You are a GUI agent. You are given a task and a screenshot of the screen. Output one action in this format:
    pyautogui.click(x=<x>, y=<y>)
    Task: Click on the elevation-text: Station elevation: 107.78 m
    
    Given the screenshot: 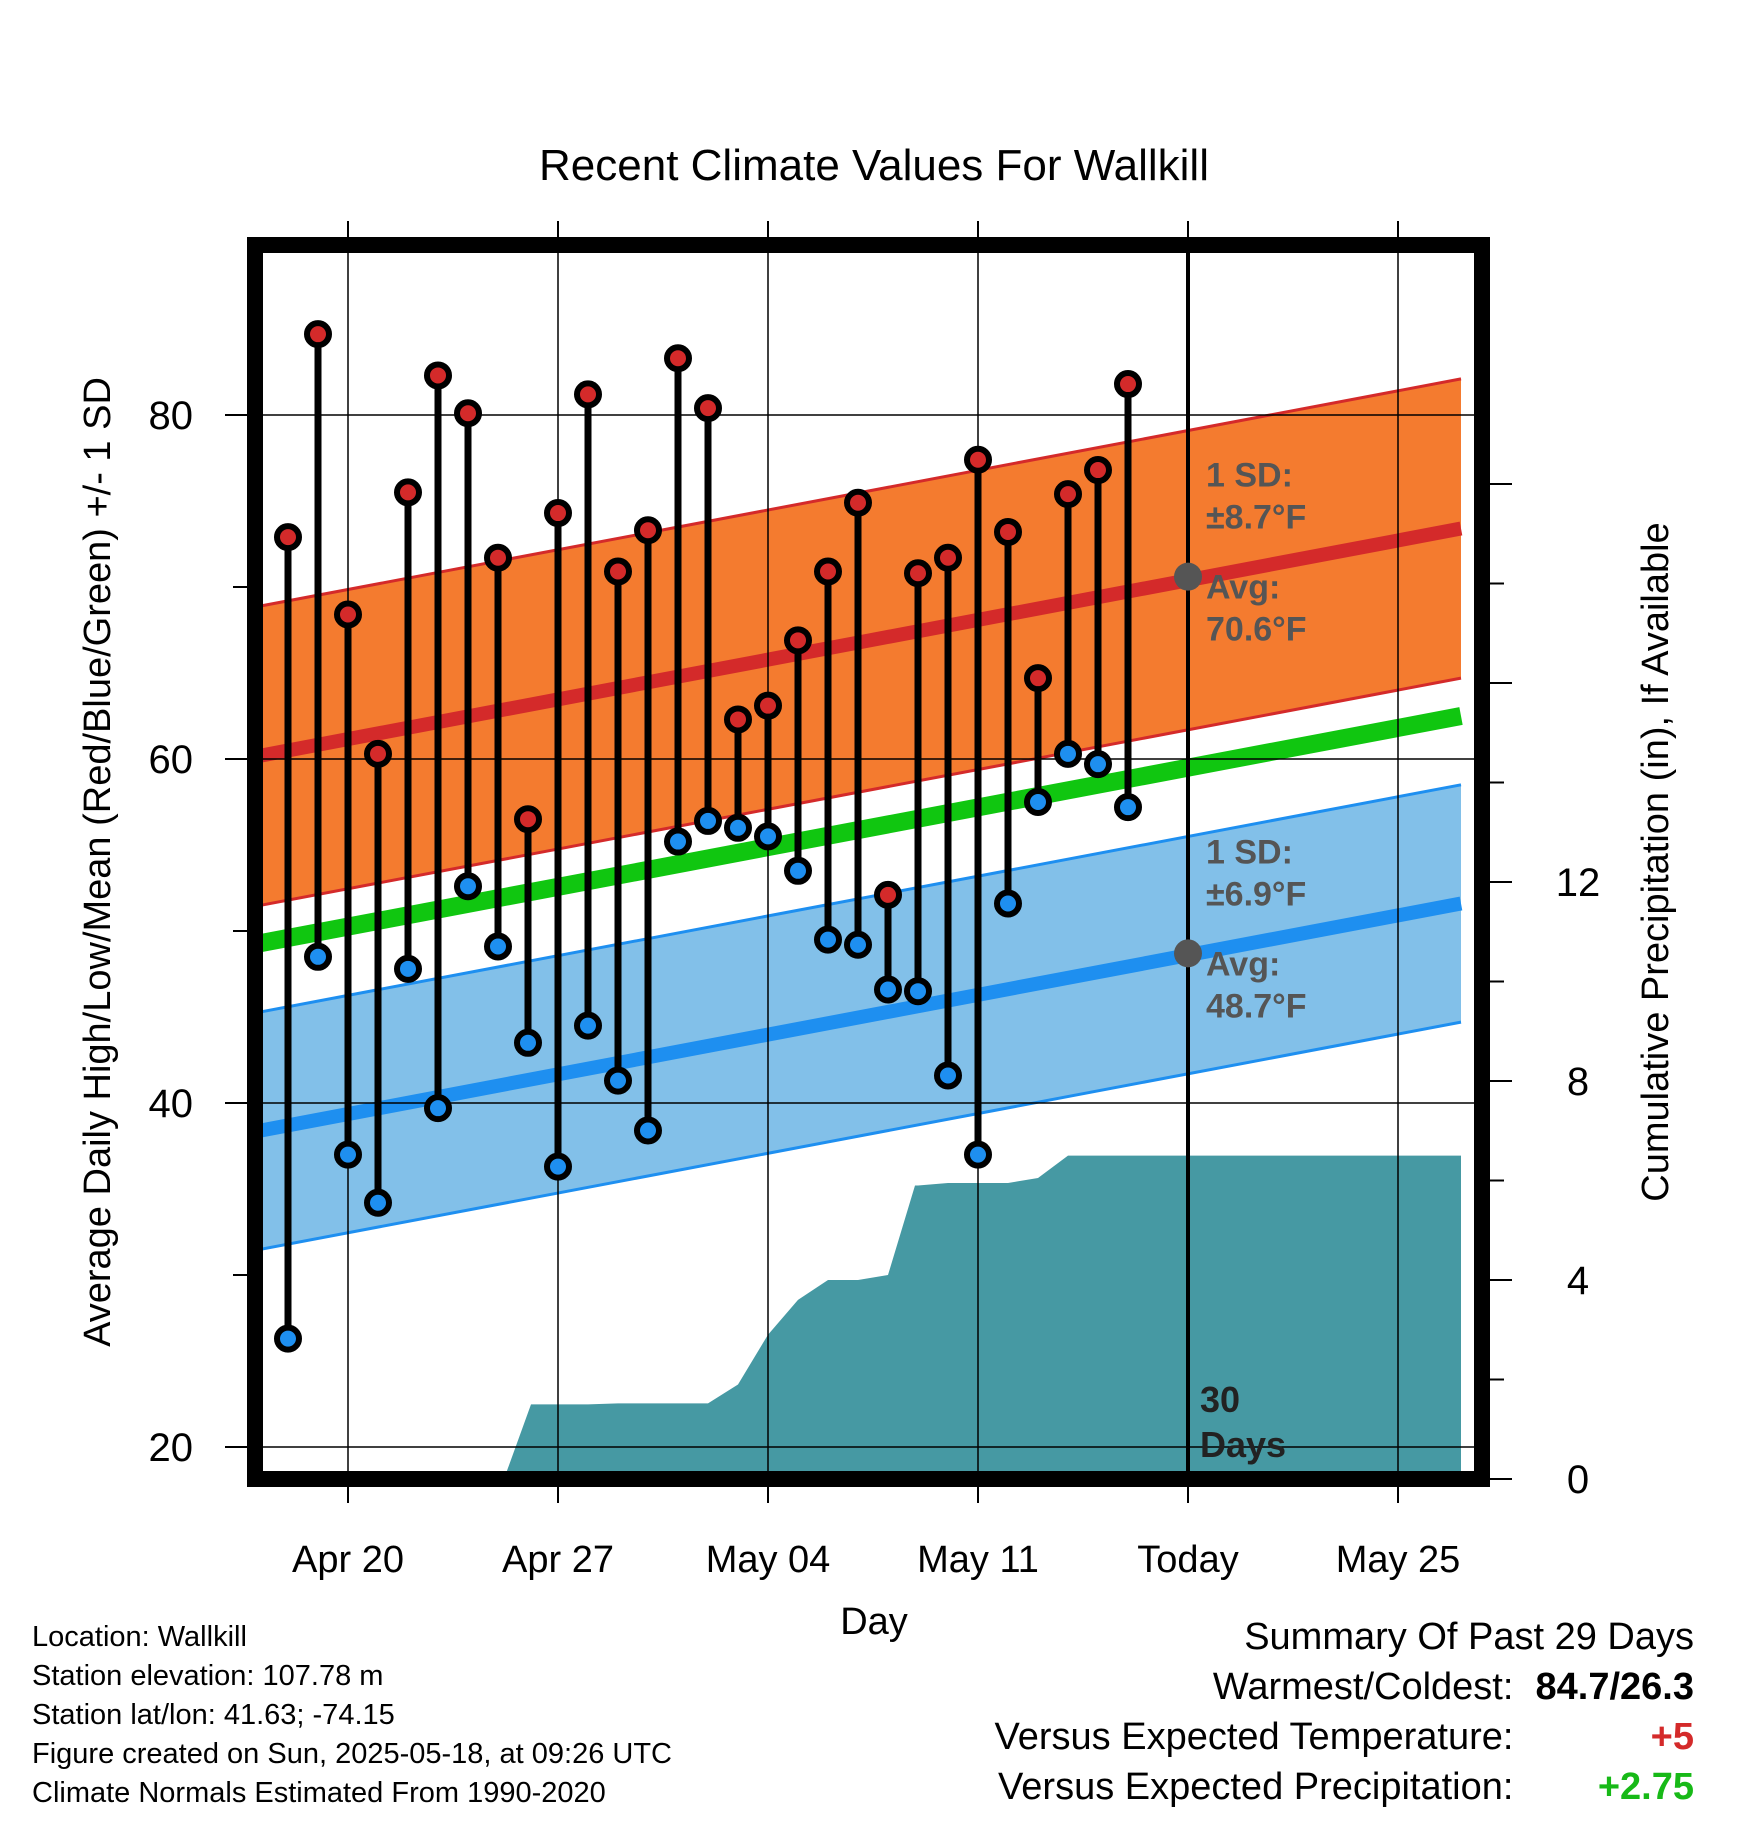 What is the action you would take?
    pyautogui.click(x=208, y=1676)
    